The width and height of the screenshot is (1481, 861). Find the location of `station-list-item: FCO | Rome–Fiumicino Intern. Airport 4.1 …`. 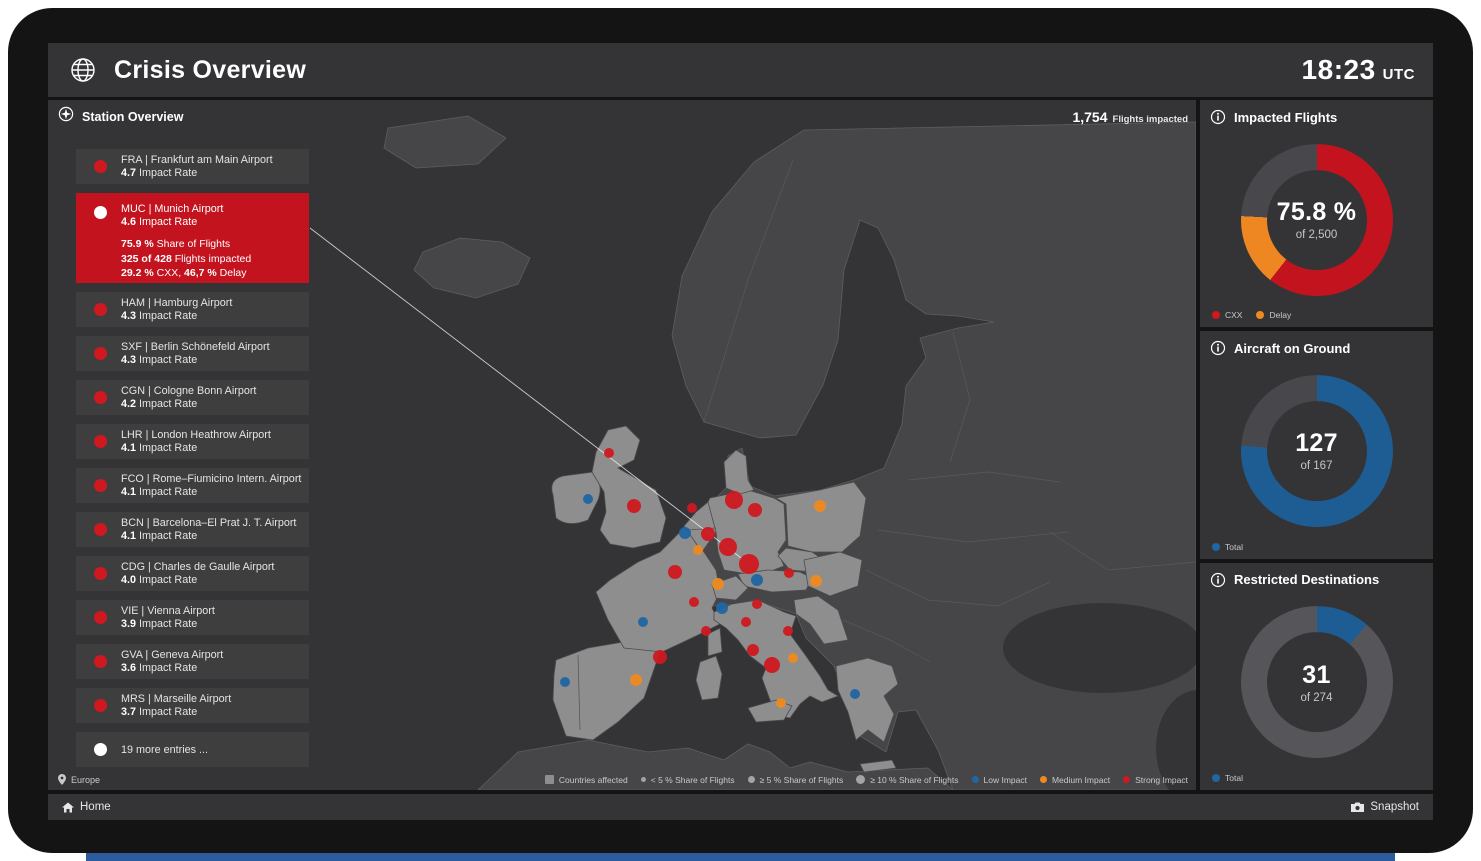

station-list-item: FCO | Rome–Fiumicino Intern. Airport 4.1 … is located at coordinates (192, 485).